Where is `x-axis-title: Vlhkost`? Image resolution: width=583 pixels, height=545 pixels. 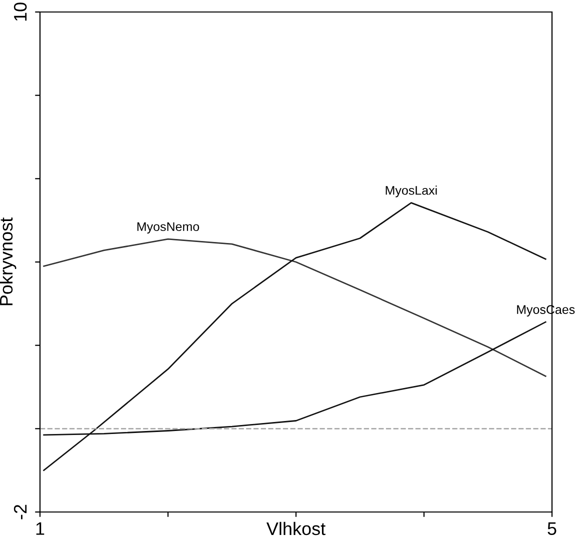
x-axis-title: Vlhkost is located at coordinates (296, 529).